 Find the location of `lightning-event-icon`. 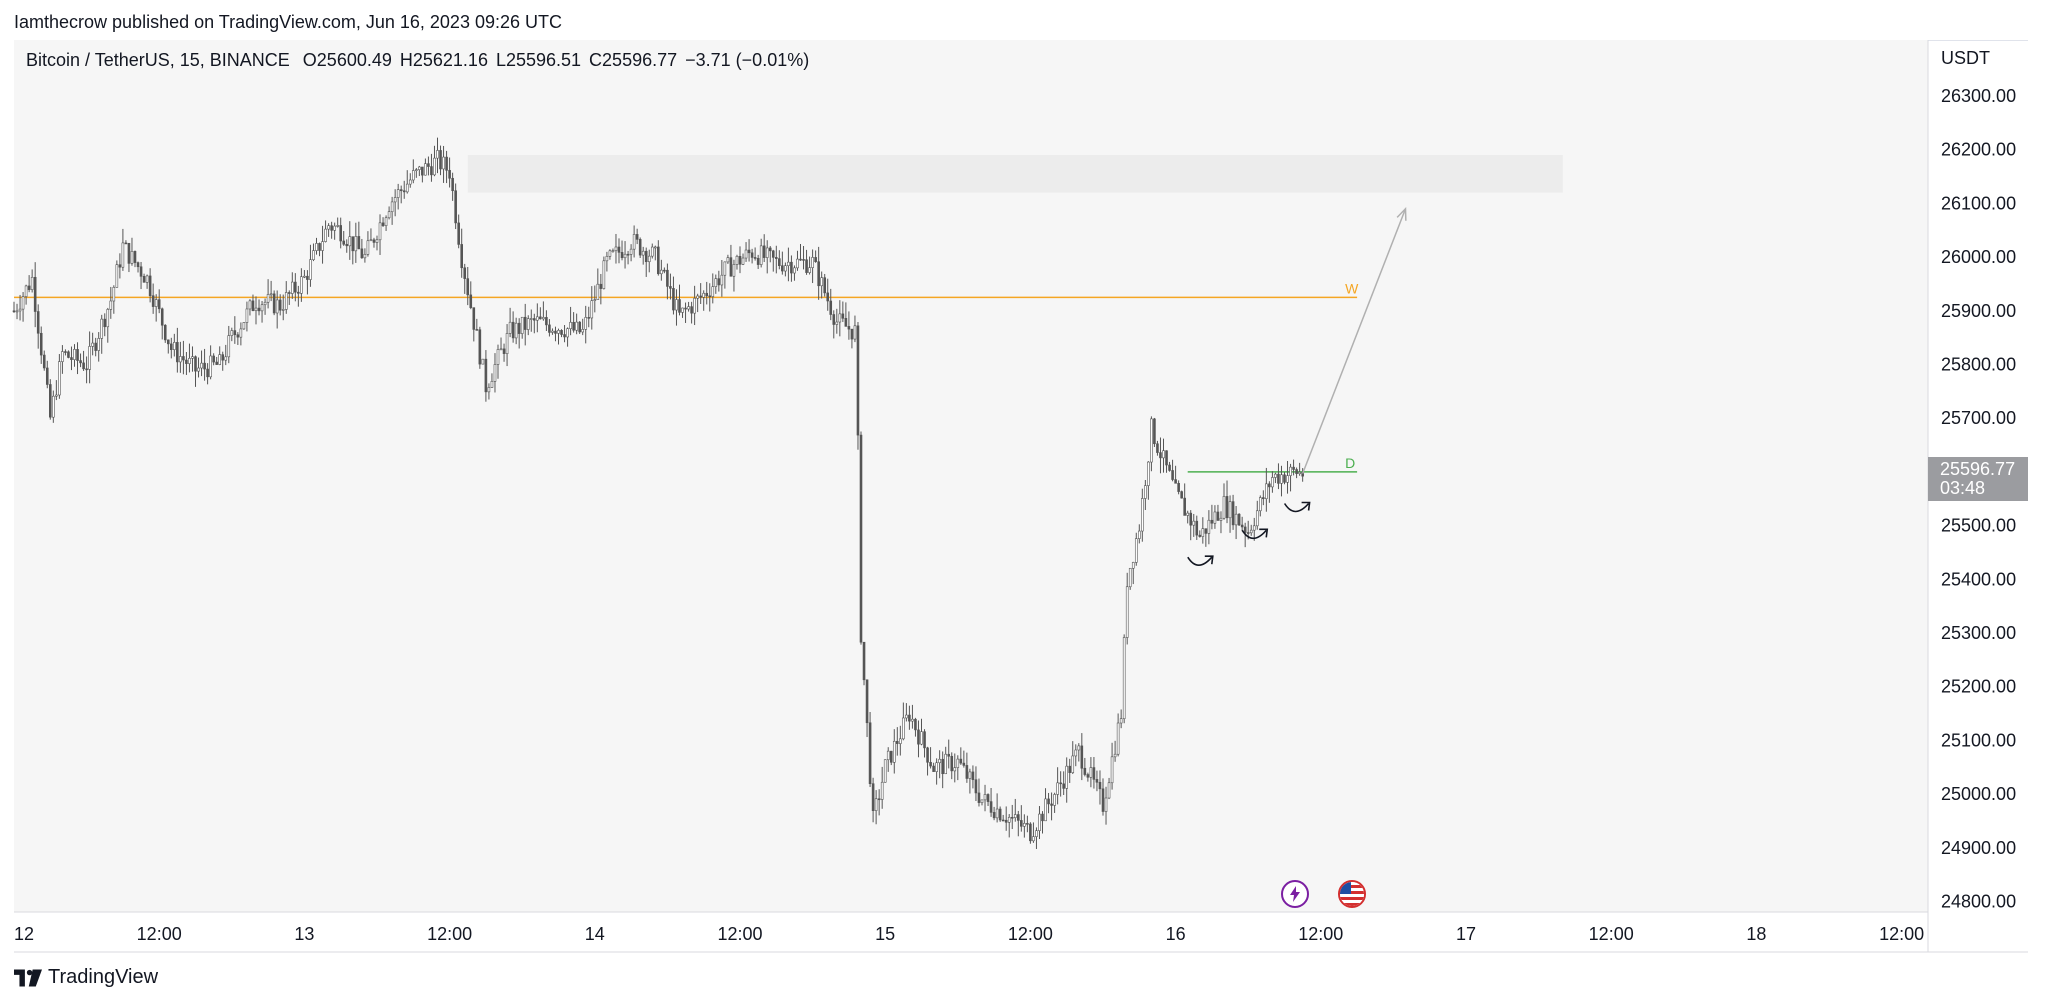

lightning-event-icon is located at coordinates (1295, 894).